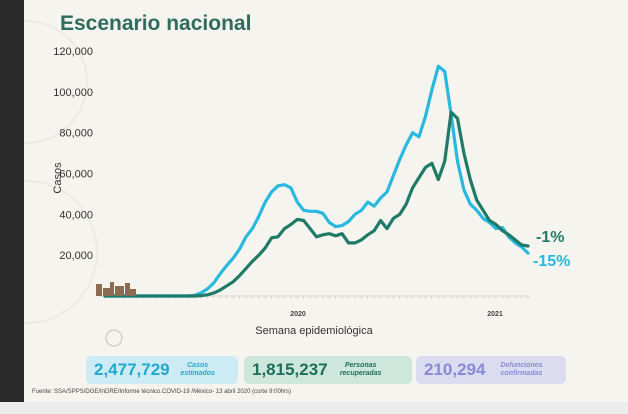 The image size is (628, 414). Describe the element at coordinates (73, 93) in the screenshot. I see `y-tick-label: 100,000` at that location.